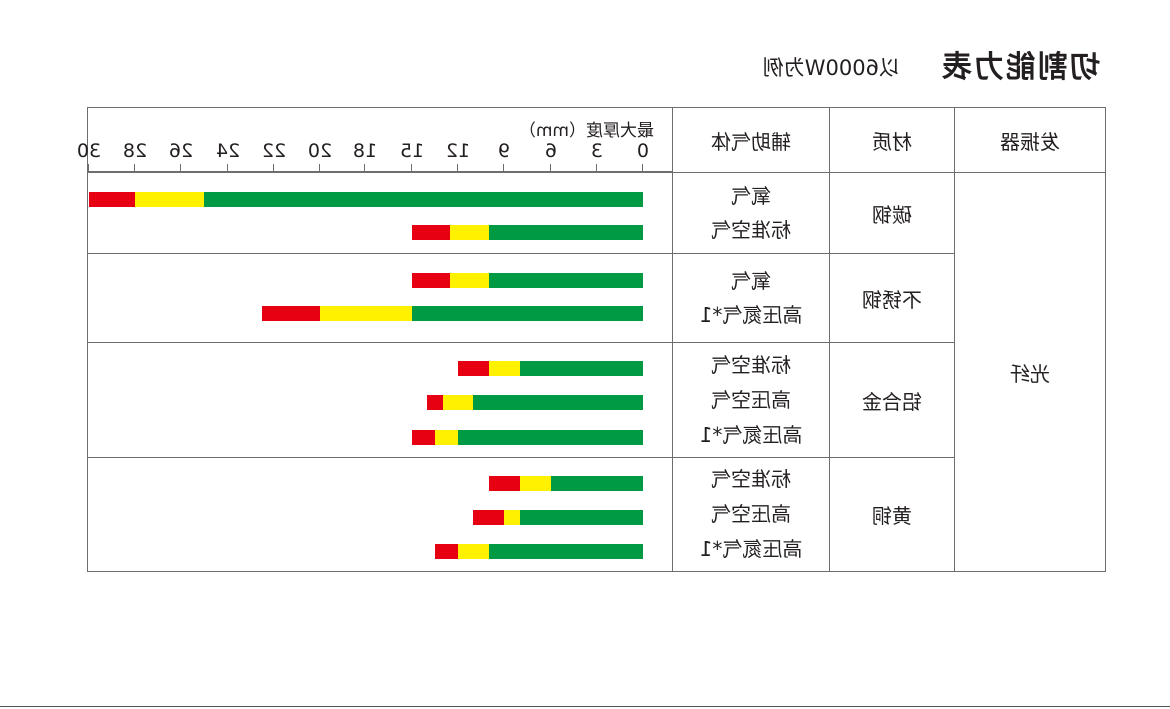 The height and width of the screenshot is (709, 1170). I want to click on x-tick-label: 6, so click(551, 151).